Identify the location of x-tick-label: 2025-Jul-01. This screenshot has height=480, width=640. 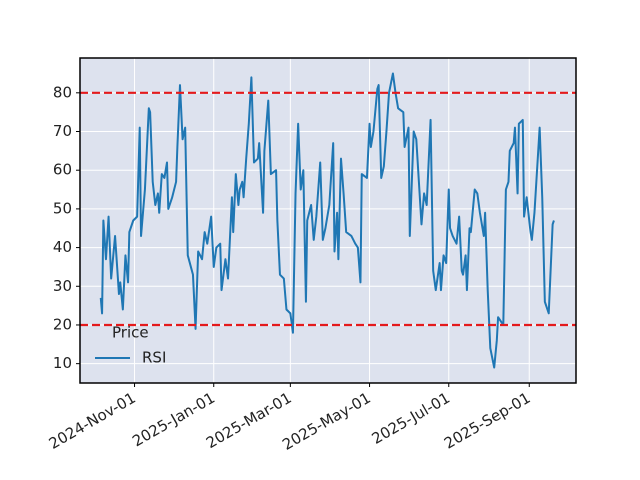
(411, 418).